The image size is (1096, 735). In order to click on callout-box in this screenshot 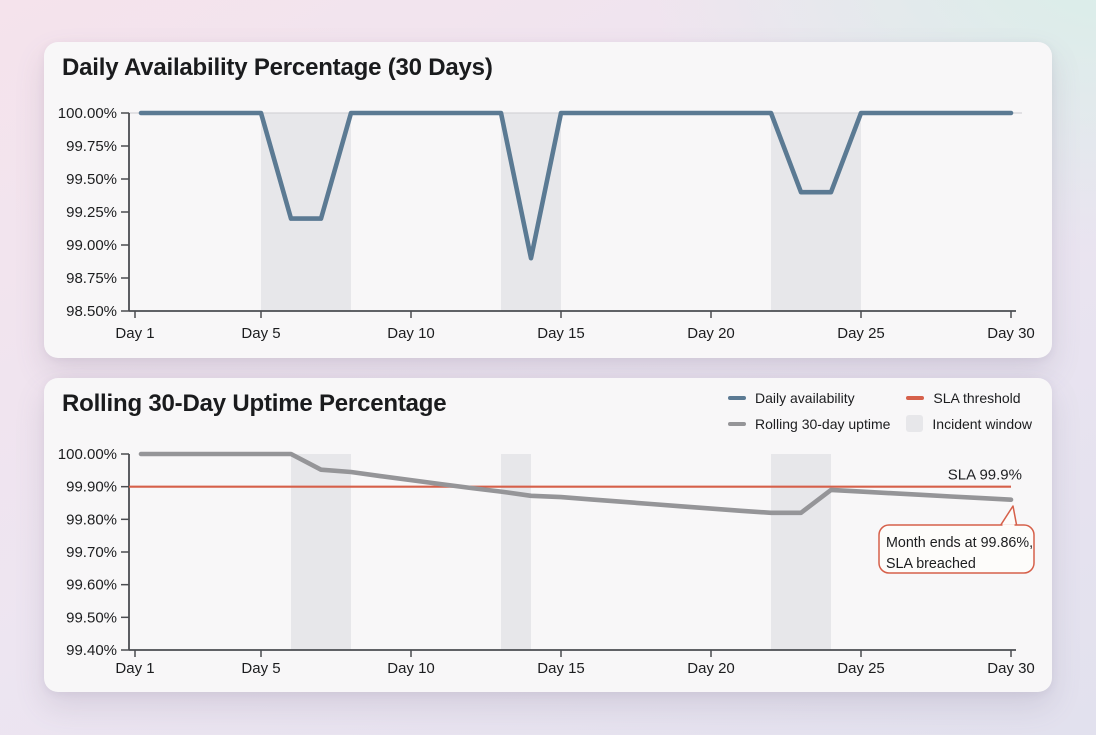, I will do `click(956, 549)`.